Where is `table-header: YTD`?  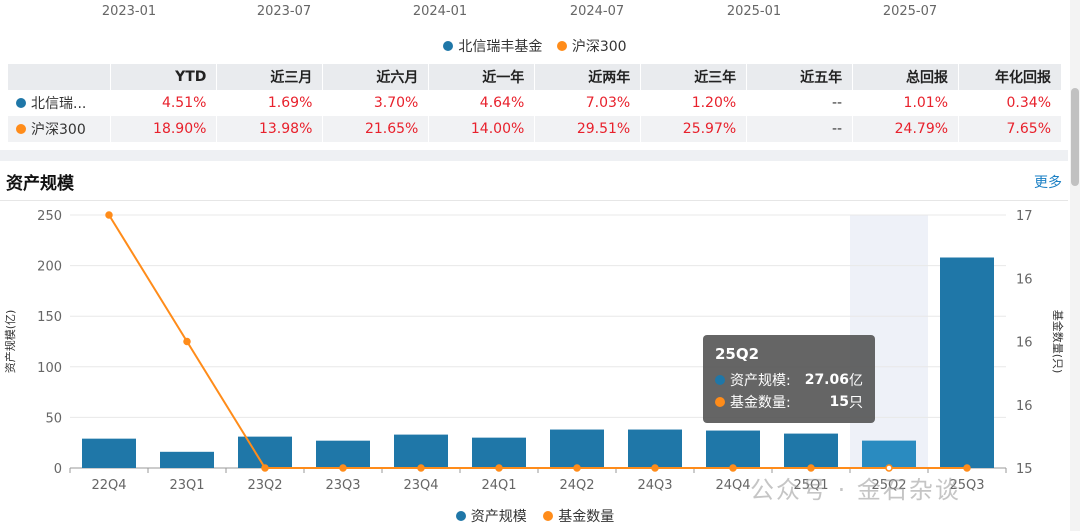 table-header: YTD is located at coordinates (164, 77).